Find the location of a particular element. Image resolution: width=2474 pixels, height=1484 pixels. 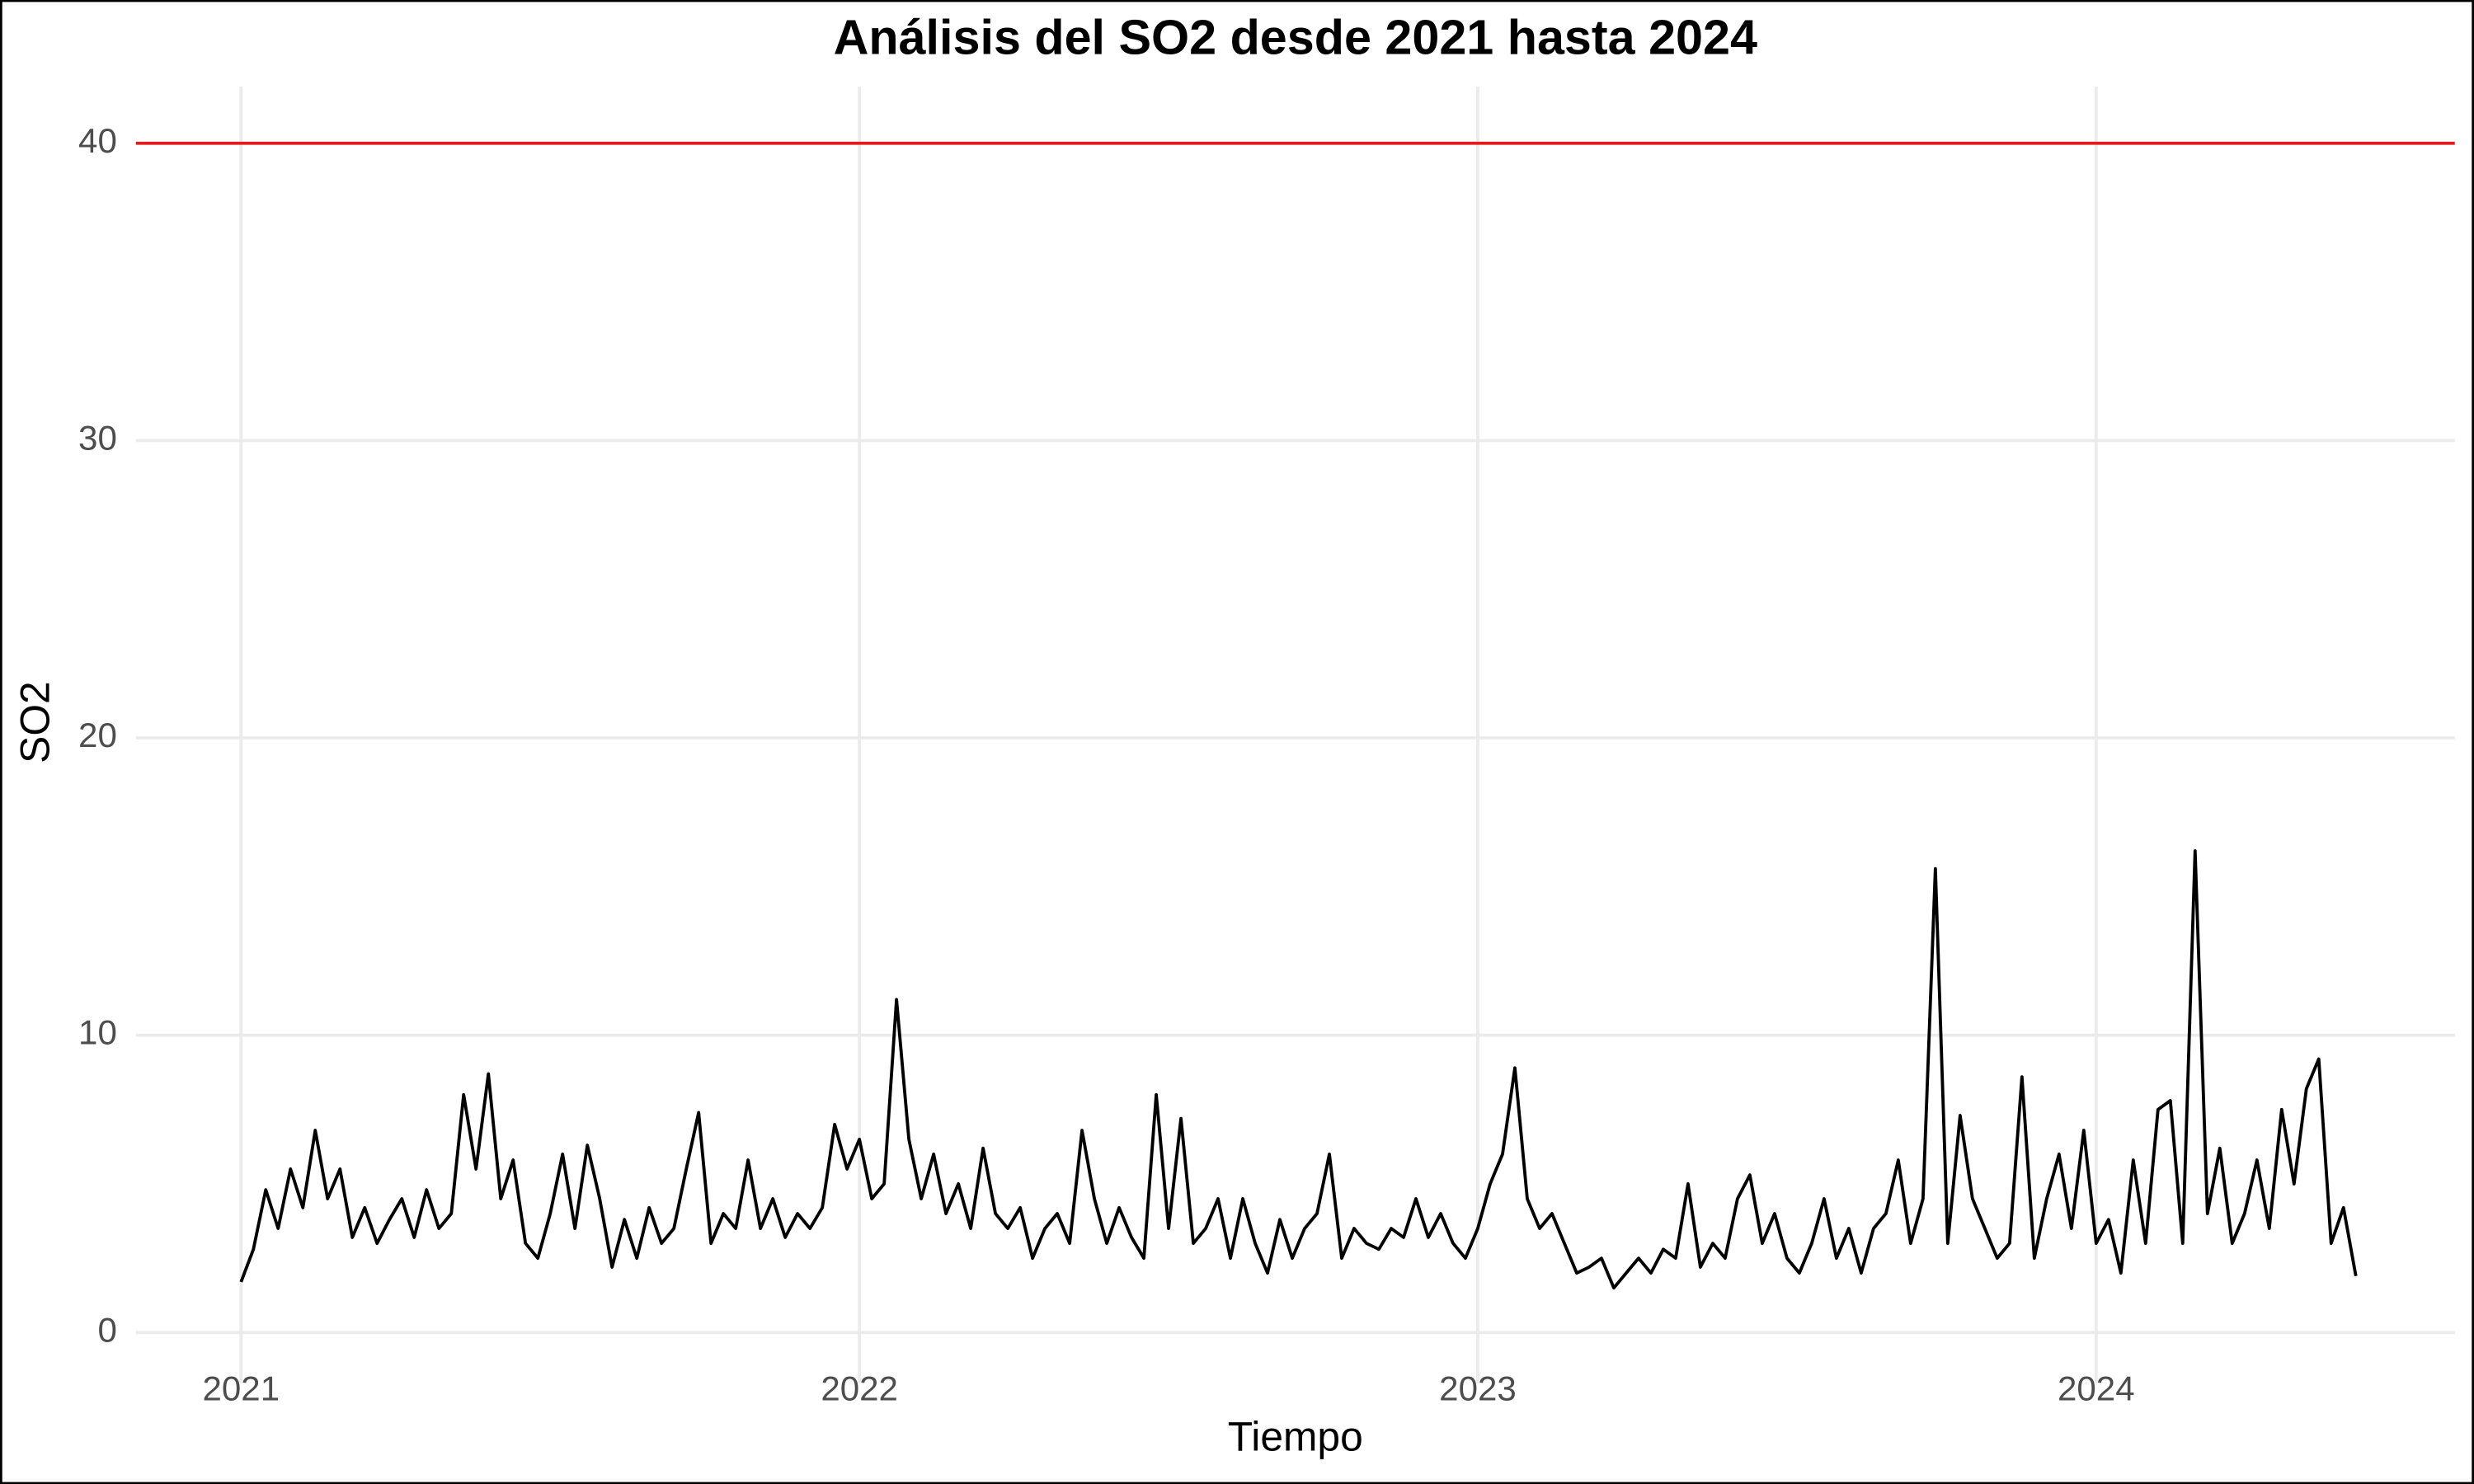

x-tick-label: 2023 is located at coordinates (1478, 1388).